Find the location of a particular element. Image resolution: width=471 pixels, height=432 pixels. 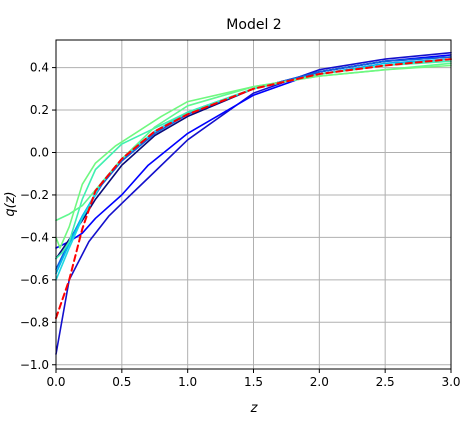

y-axis-label: q(z) is located at coordinates (10, 203).